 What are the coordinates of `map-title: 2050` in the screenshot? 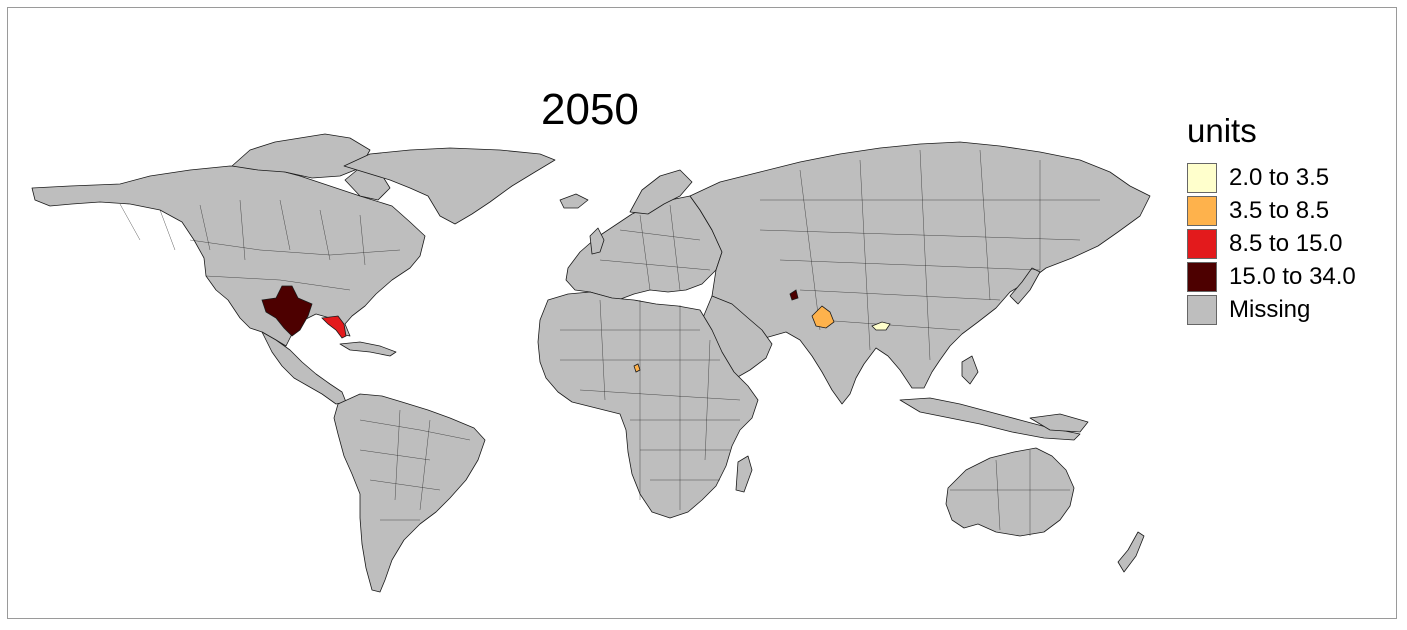 It's located at (590, 109).